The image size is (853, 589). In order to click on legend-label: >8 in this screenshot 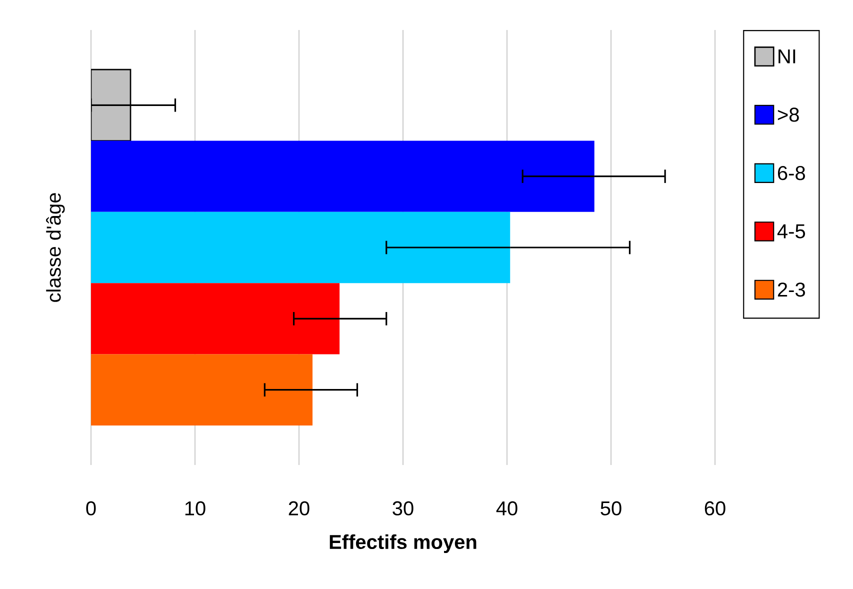, I will do `click(788, 115)`.